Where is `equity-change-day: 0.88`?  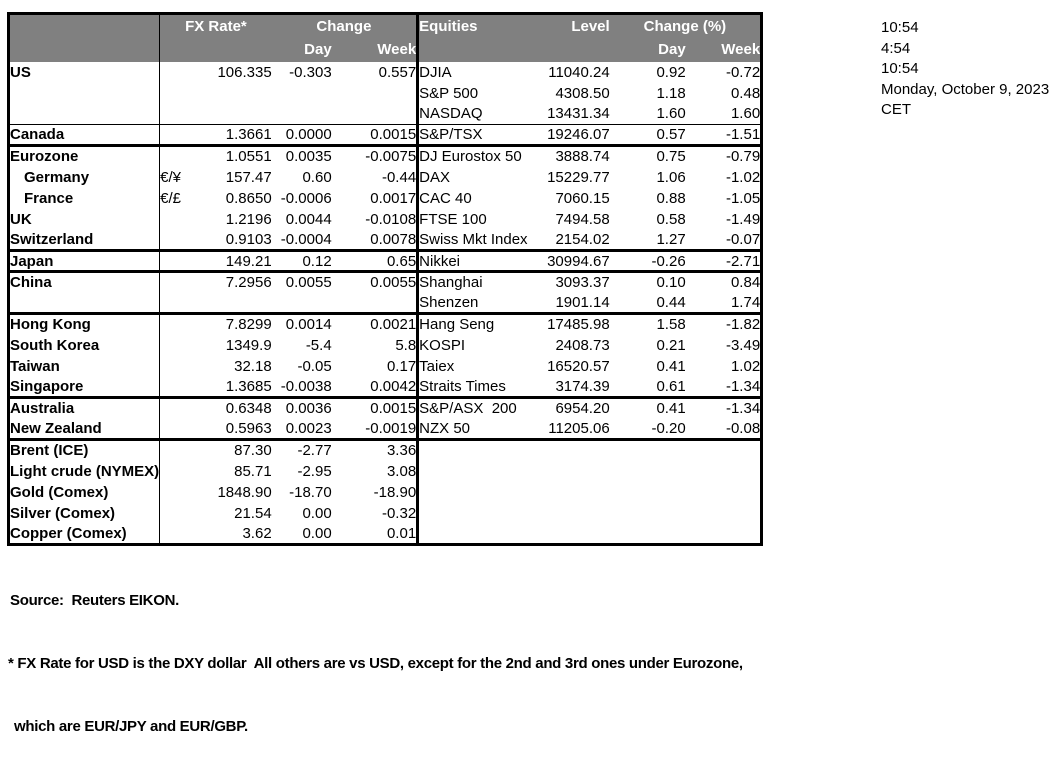
equity-change-day: 0.88 is located at coordinates (671, 198).